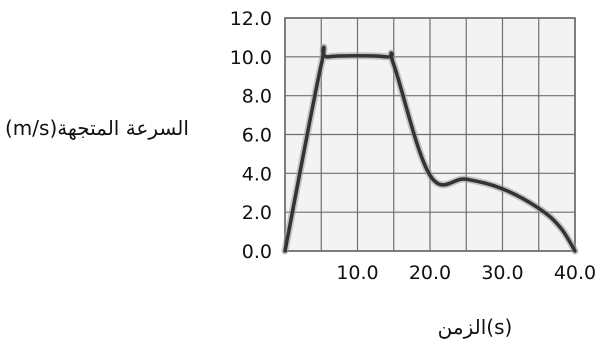 This screenshot has height=344, width=600. I want to click on x-axis-title: (s)الزمن, so click(475, 327).